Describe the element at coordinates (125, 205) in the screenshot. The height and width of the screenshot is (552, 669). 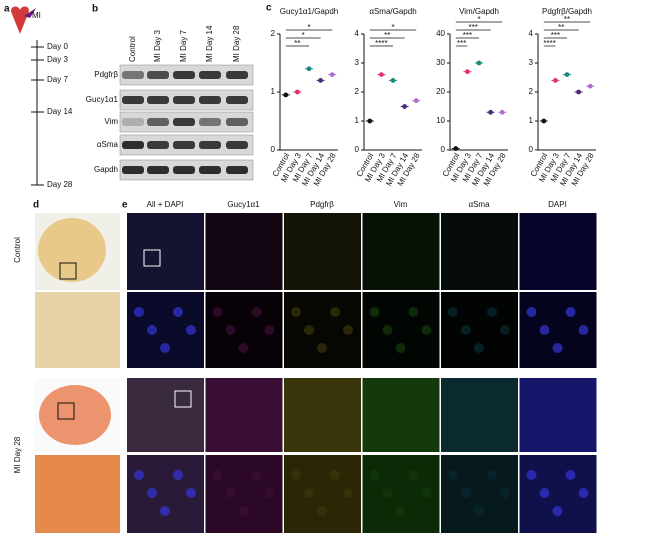
I see `panel-label: e` at that location.